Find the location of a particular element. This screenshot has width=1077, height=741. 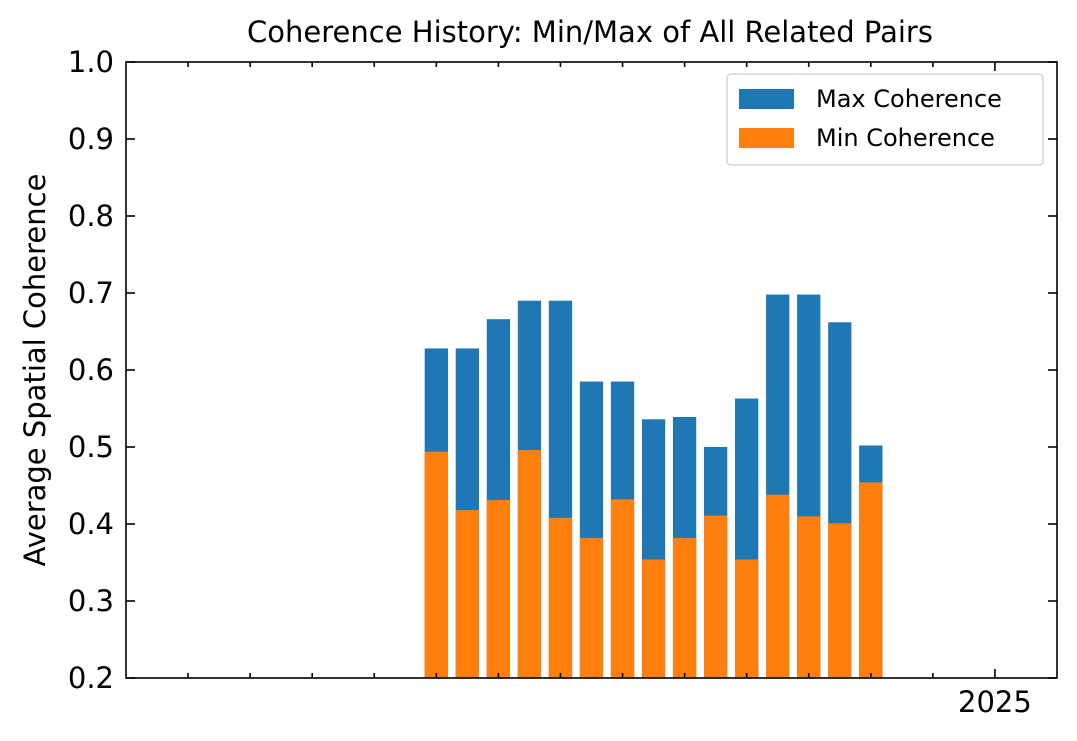

y-tick-label-4: 0.6 is located at coordinates (91, 370).